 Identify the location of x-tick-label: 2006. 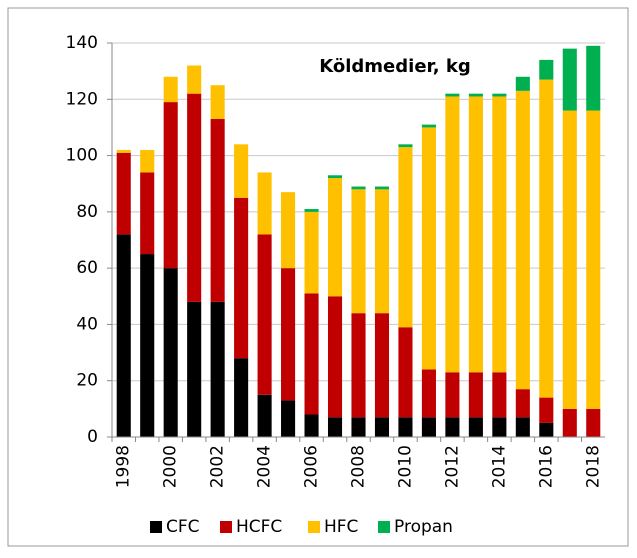
(312, 466).